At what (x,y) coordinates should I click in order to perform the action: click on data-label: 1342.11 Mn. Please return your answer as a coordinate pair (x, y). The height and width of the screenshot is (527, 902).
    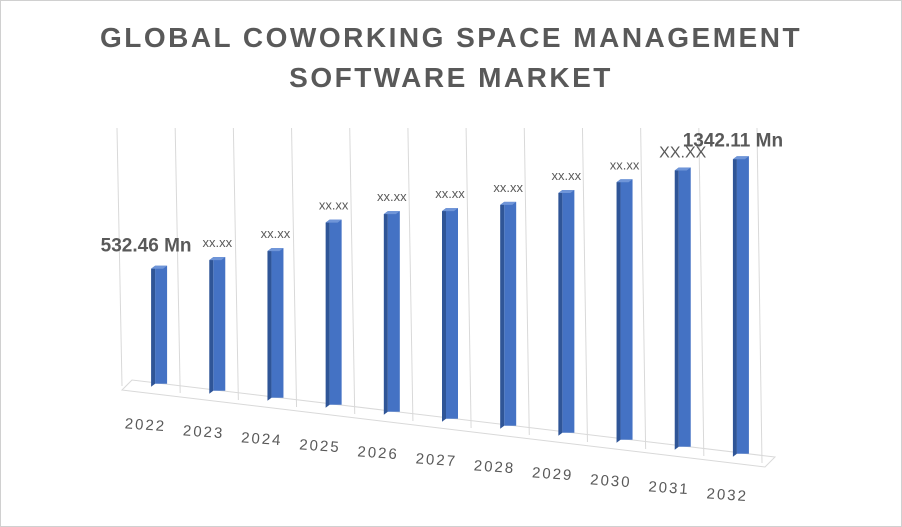
    Looking at the image, I should click on (733, 140).